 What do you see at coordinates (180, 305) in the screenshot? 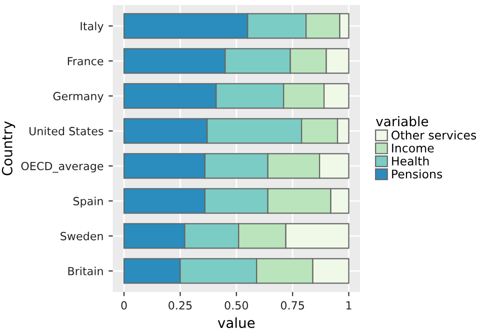
I see `x-tick-label: 0.25` at bounding box center [180, 305].